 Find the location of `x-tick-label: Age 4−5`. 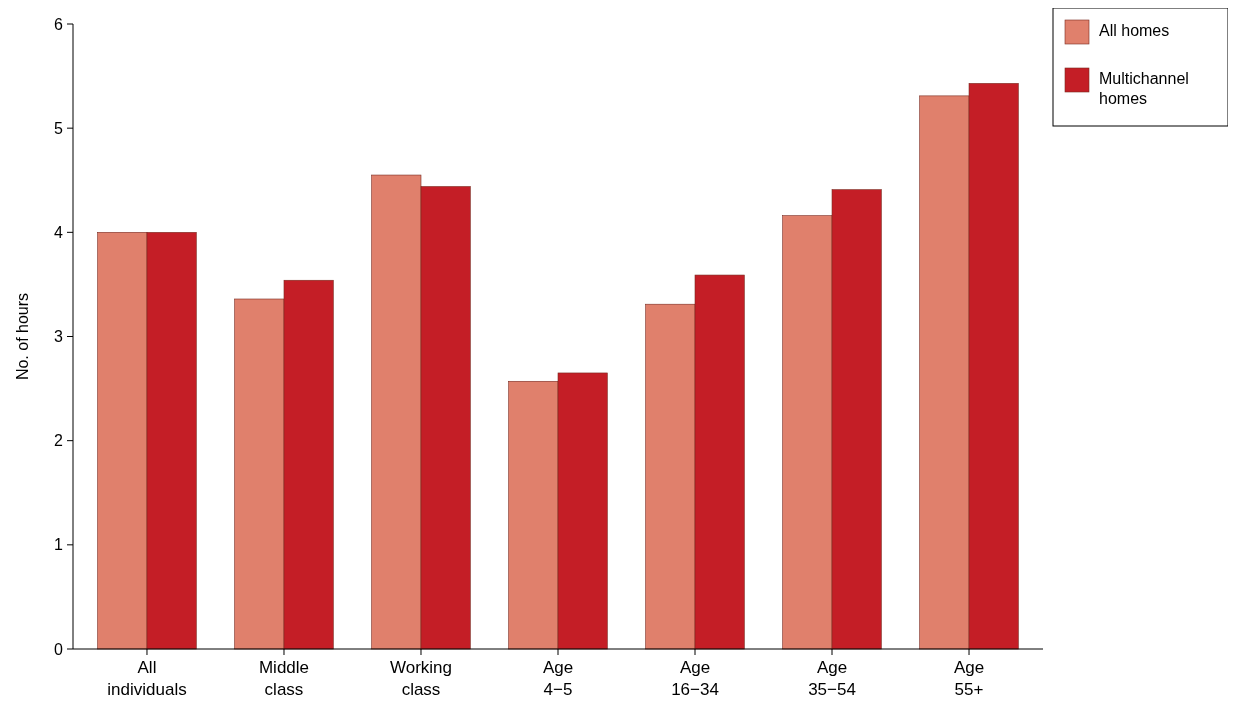

x-tick-label: Age 4−5 is located at coordinates (558, 678).